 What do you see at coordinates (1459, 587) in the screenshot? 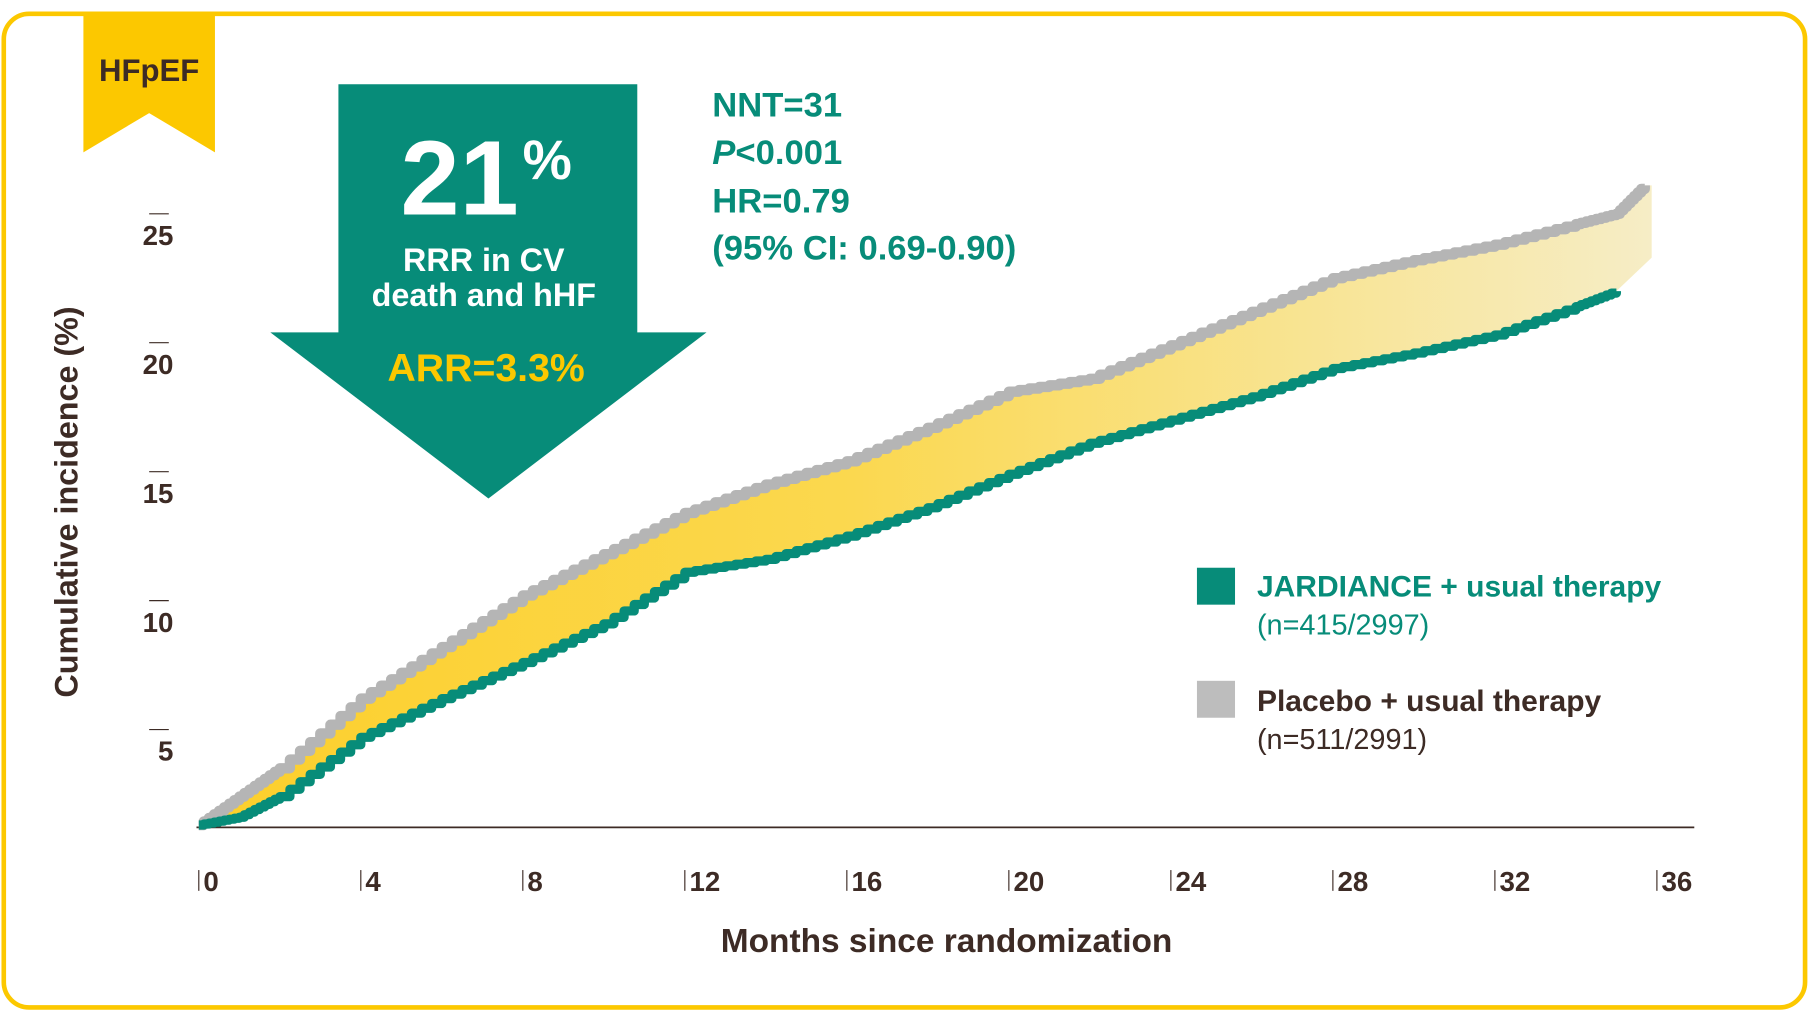
I see `legend-label-jardiance: JARDIANCE + usual therapy` at bounding box center [1459, 587].